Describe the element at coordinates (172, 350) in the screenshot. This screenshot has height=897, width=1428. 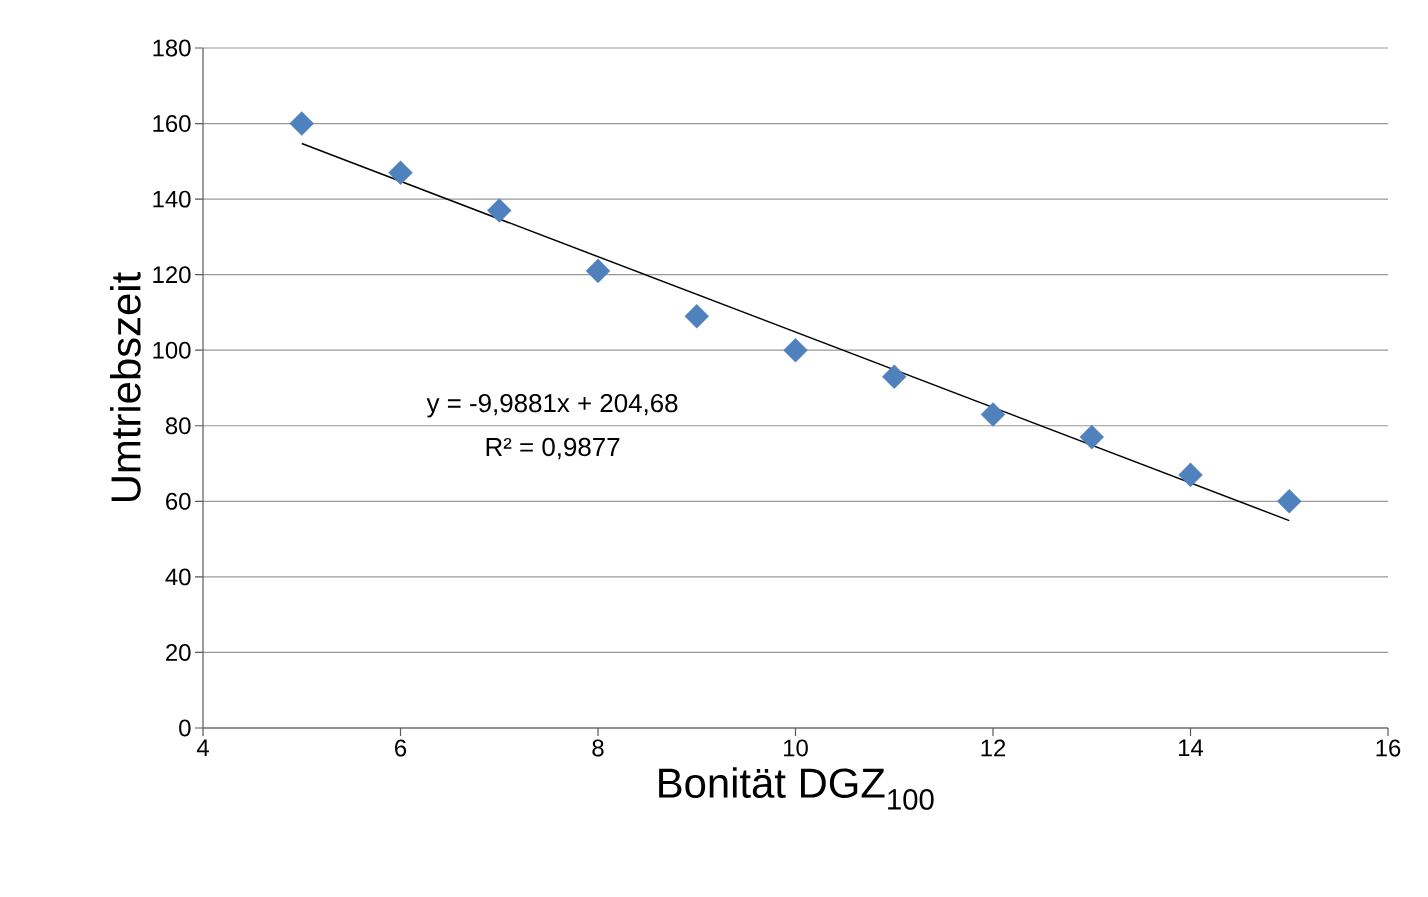
I see `y-tick-label: 100` at that location.